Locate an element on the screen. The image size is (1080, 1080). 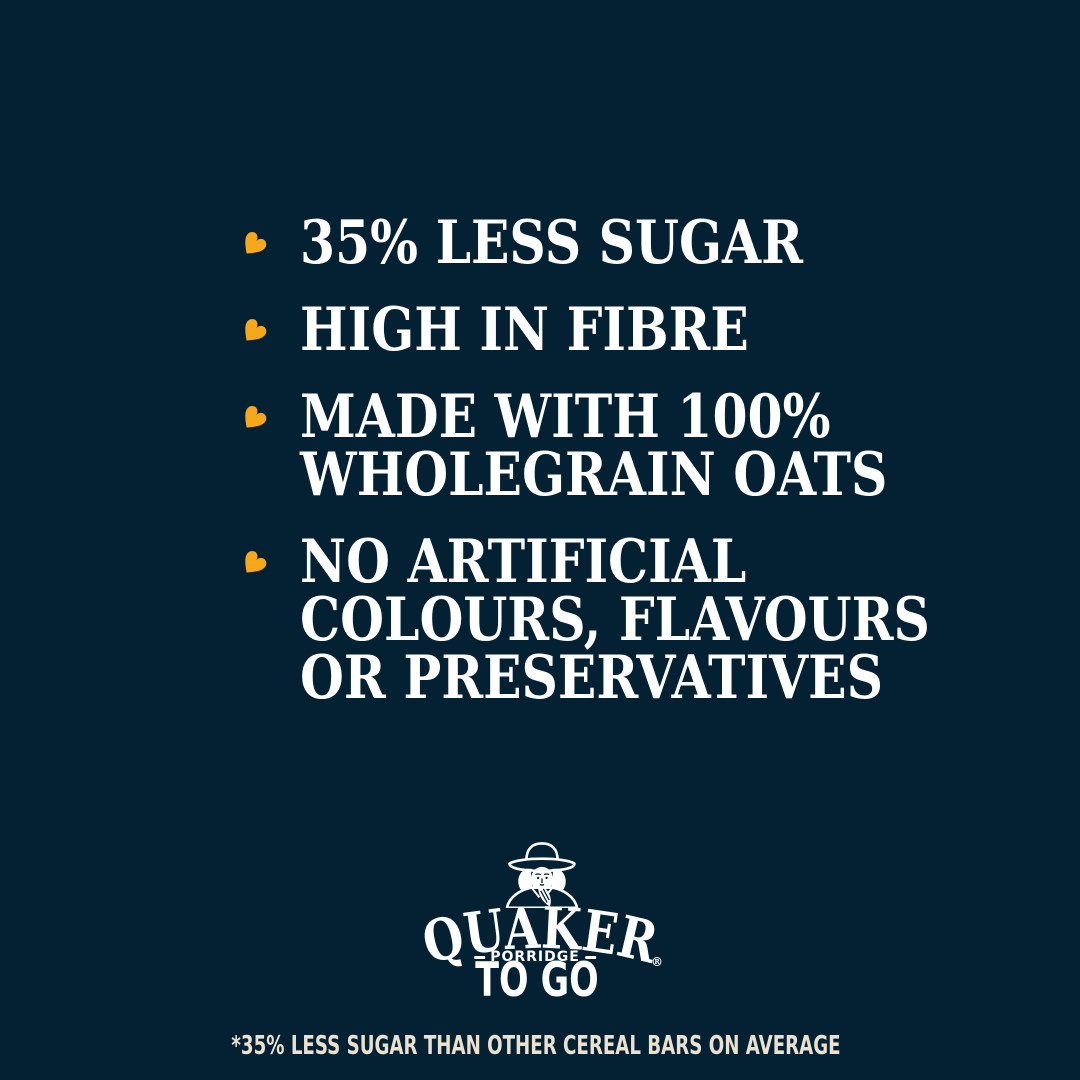
claim-line: NO ARTIFICIAL is located at coordinates (523, 562).